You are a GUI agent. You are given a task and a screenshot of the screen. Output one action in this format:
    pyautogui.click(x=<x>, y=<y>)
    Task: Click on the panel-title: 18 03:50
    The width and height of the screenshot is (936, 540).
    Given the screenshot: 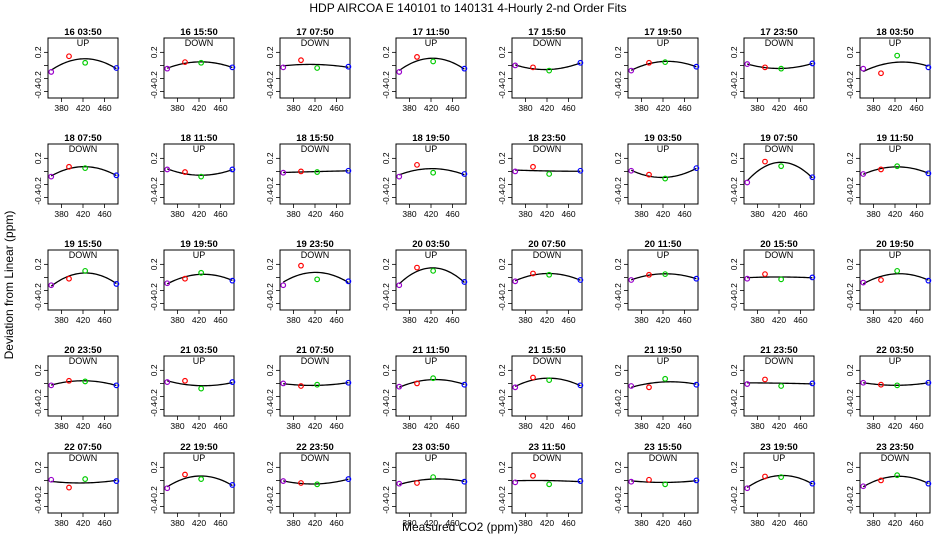 What is the action you would take?
    pyautogui.click(x=895, y=32)
    